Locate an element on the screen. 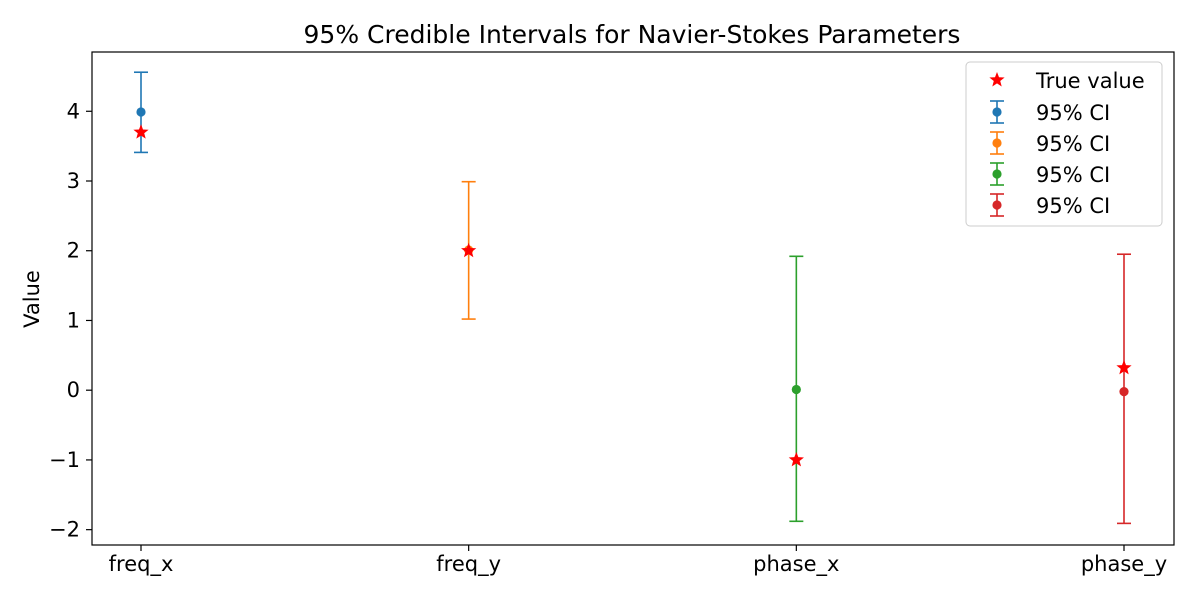  error-bar-freq_x is located at coordinates (141, 112).